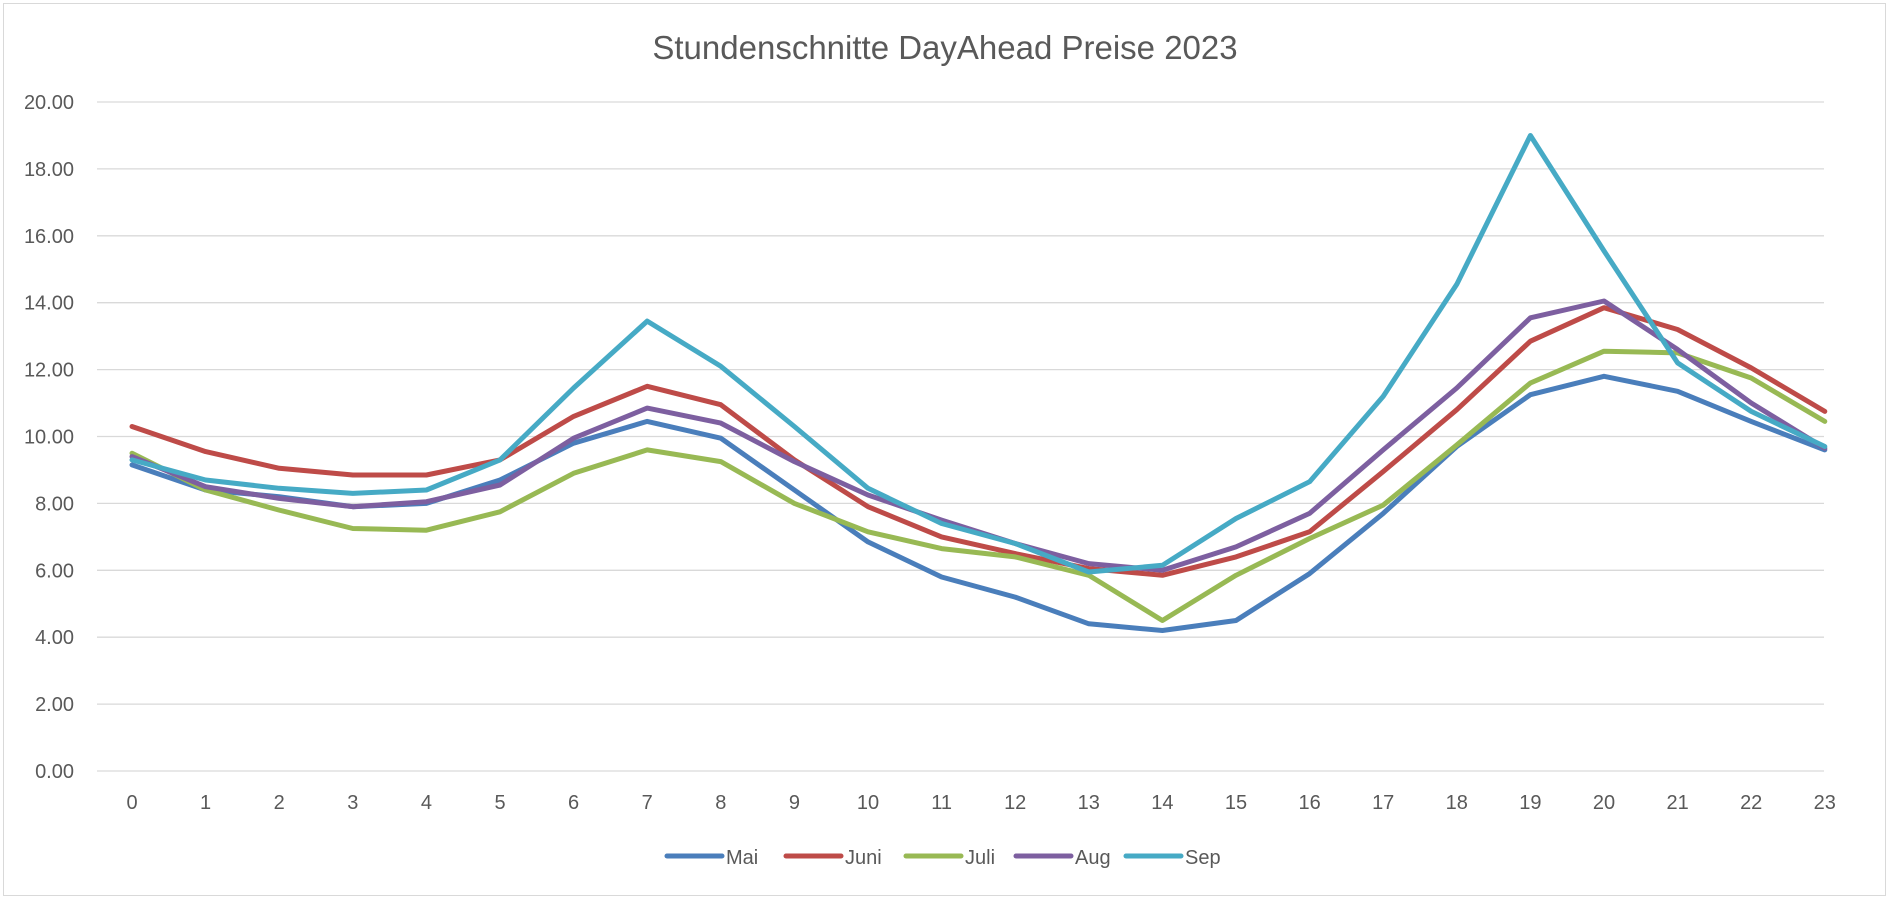 This screenshot has height=901, width=1891. I want to click on x-tick-label: 4, so click(426, 803).